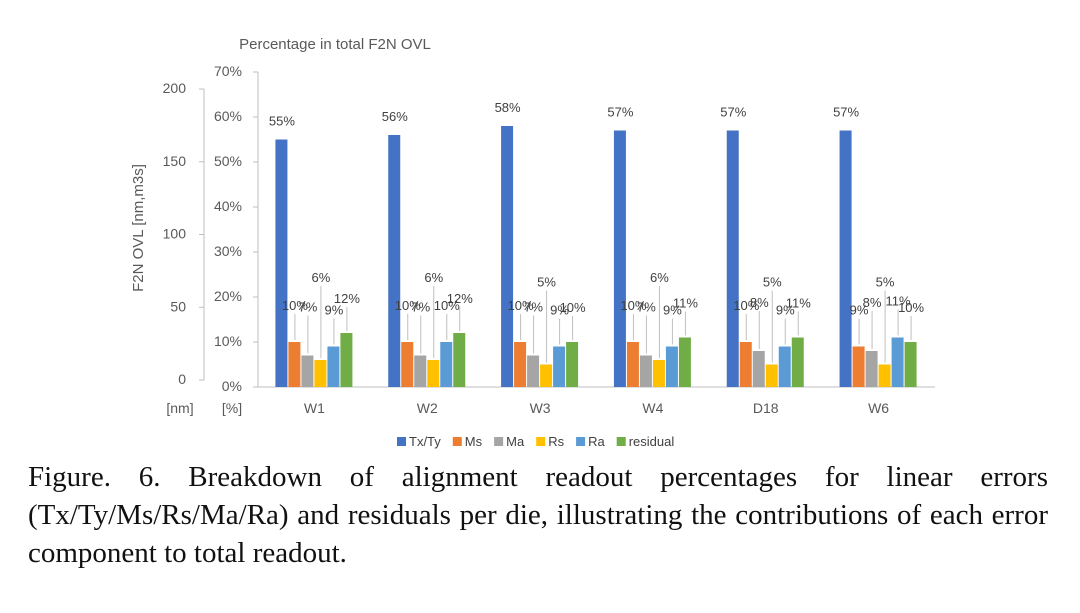 The width and height of the screenshot is (1080, 613). What do you see at coordinates (556, 441) in the screenshot?
I see `legend-entry: Rs` at bounding box center [556, 441].